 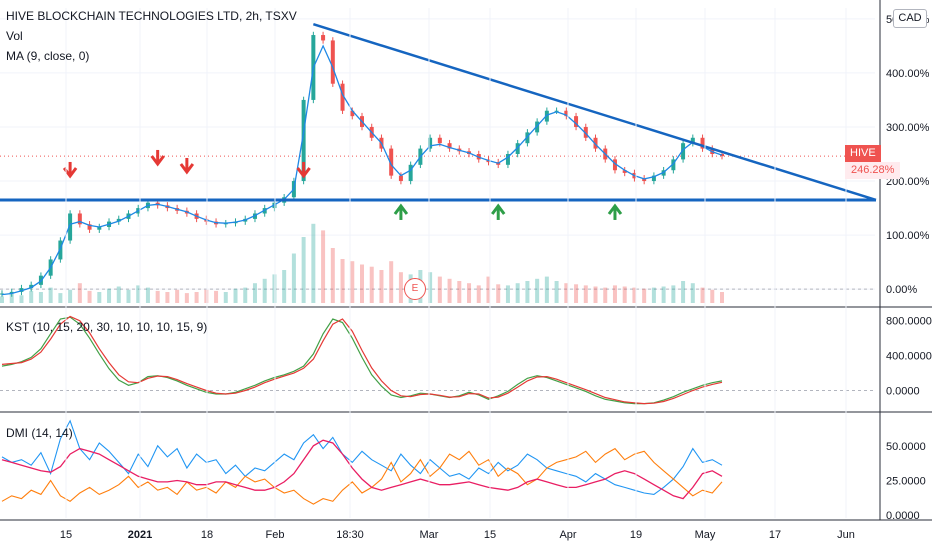 I want to click on x-tick-label: 15, so click(x=66, y=535).